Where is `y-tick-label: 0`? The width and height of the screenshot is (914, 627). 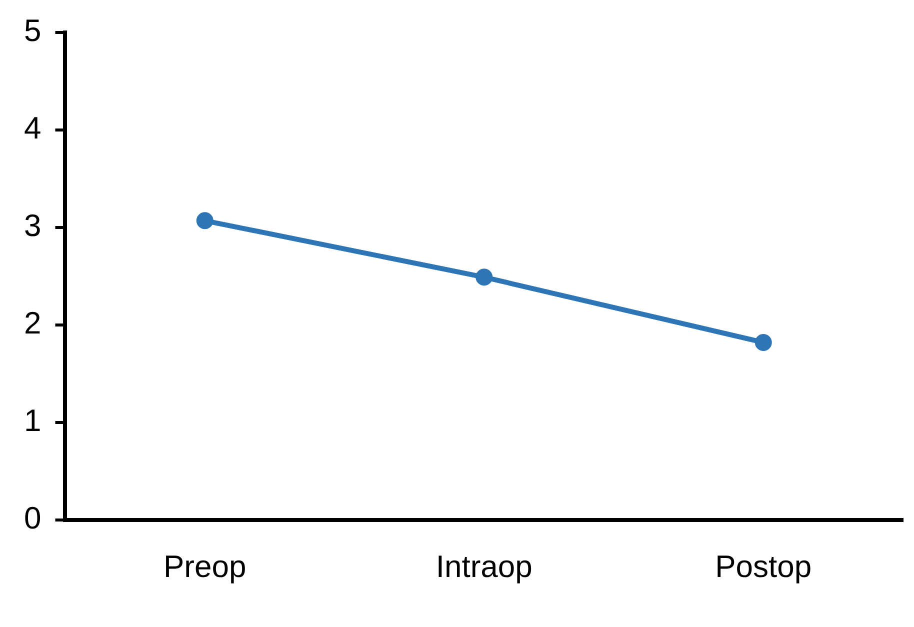 y-tick-label: 0 is located at coordinates (33, 518).